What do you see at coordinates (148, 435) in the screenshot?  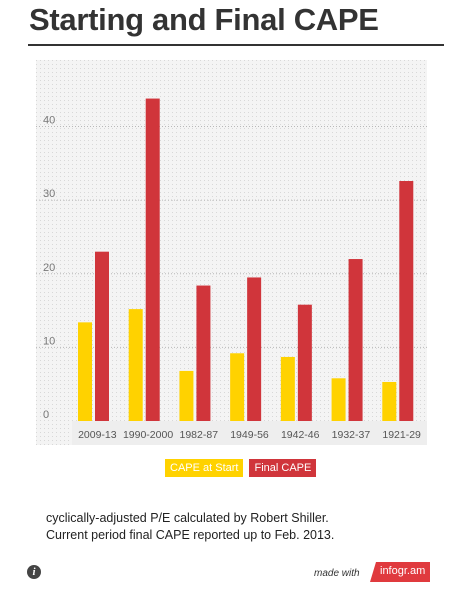 I see `x-tick-label: 1990-2000` at bounding box center [148, 435].